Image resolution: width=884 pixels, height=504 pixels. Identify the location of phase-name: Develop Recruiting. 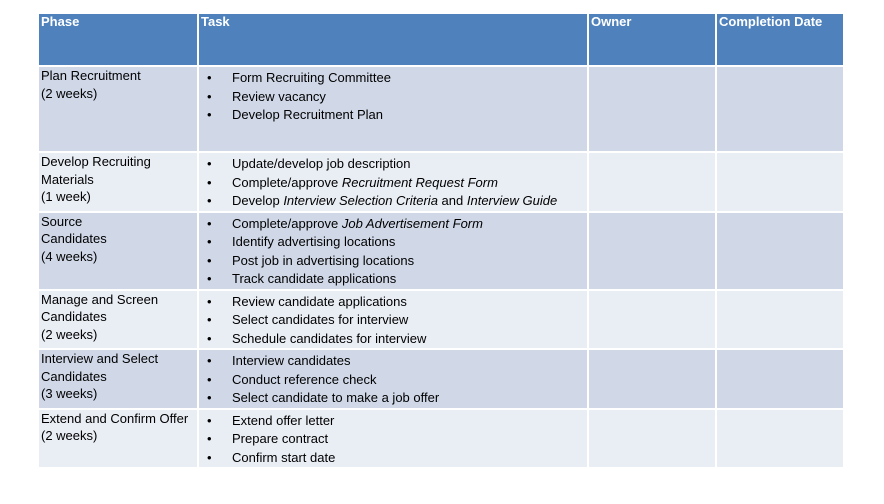
(96, 161).